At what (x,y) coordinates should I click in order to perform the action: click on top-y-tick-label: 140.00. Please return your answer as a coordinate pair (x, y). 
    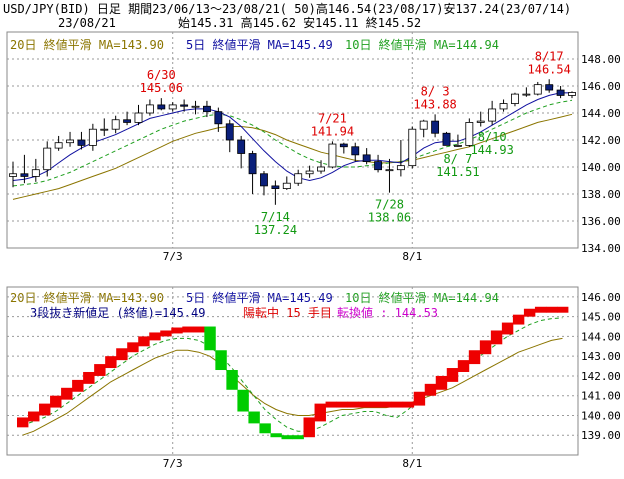
    Looking at the image, I should click on (601, 167).